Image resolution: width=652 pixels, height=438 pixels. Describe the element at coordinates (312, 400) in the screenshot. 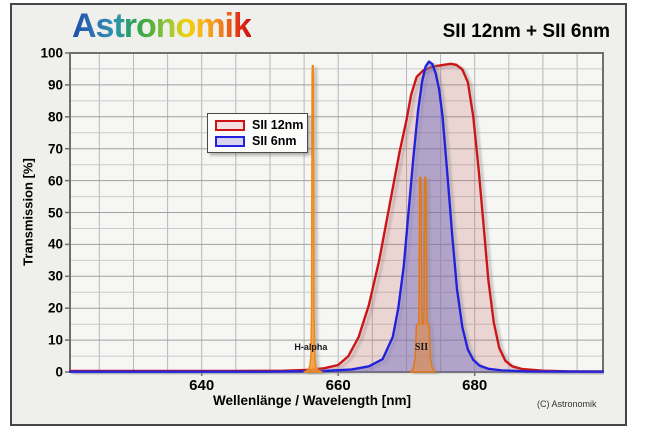

I see `x-axis-title: Wellenlänge / Wavelength [nm]` at that location.